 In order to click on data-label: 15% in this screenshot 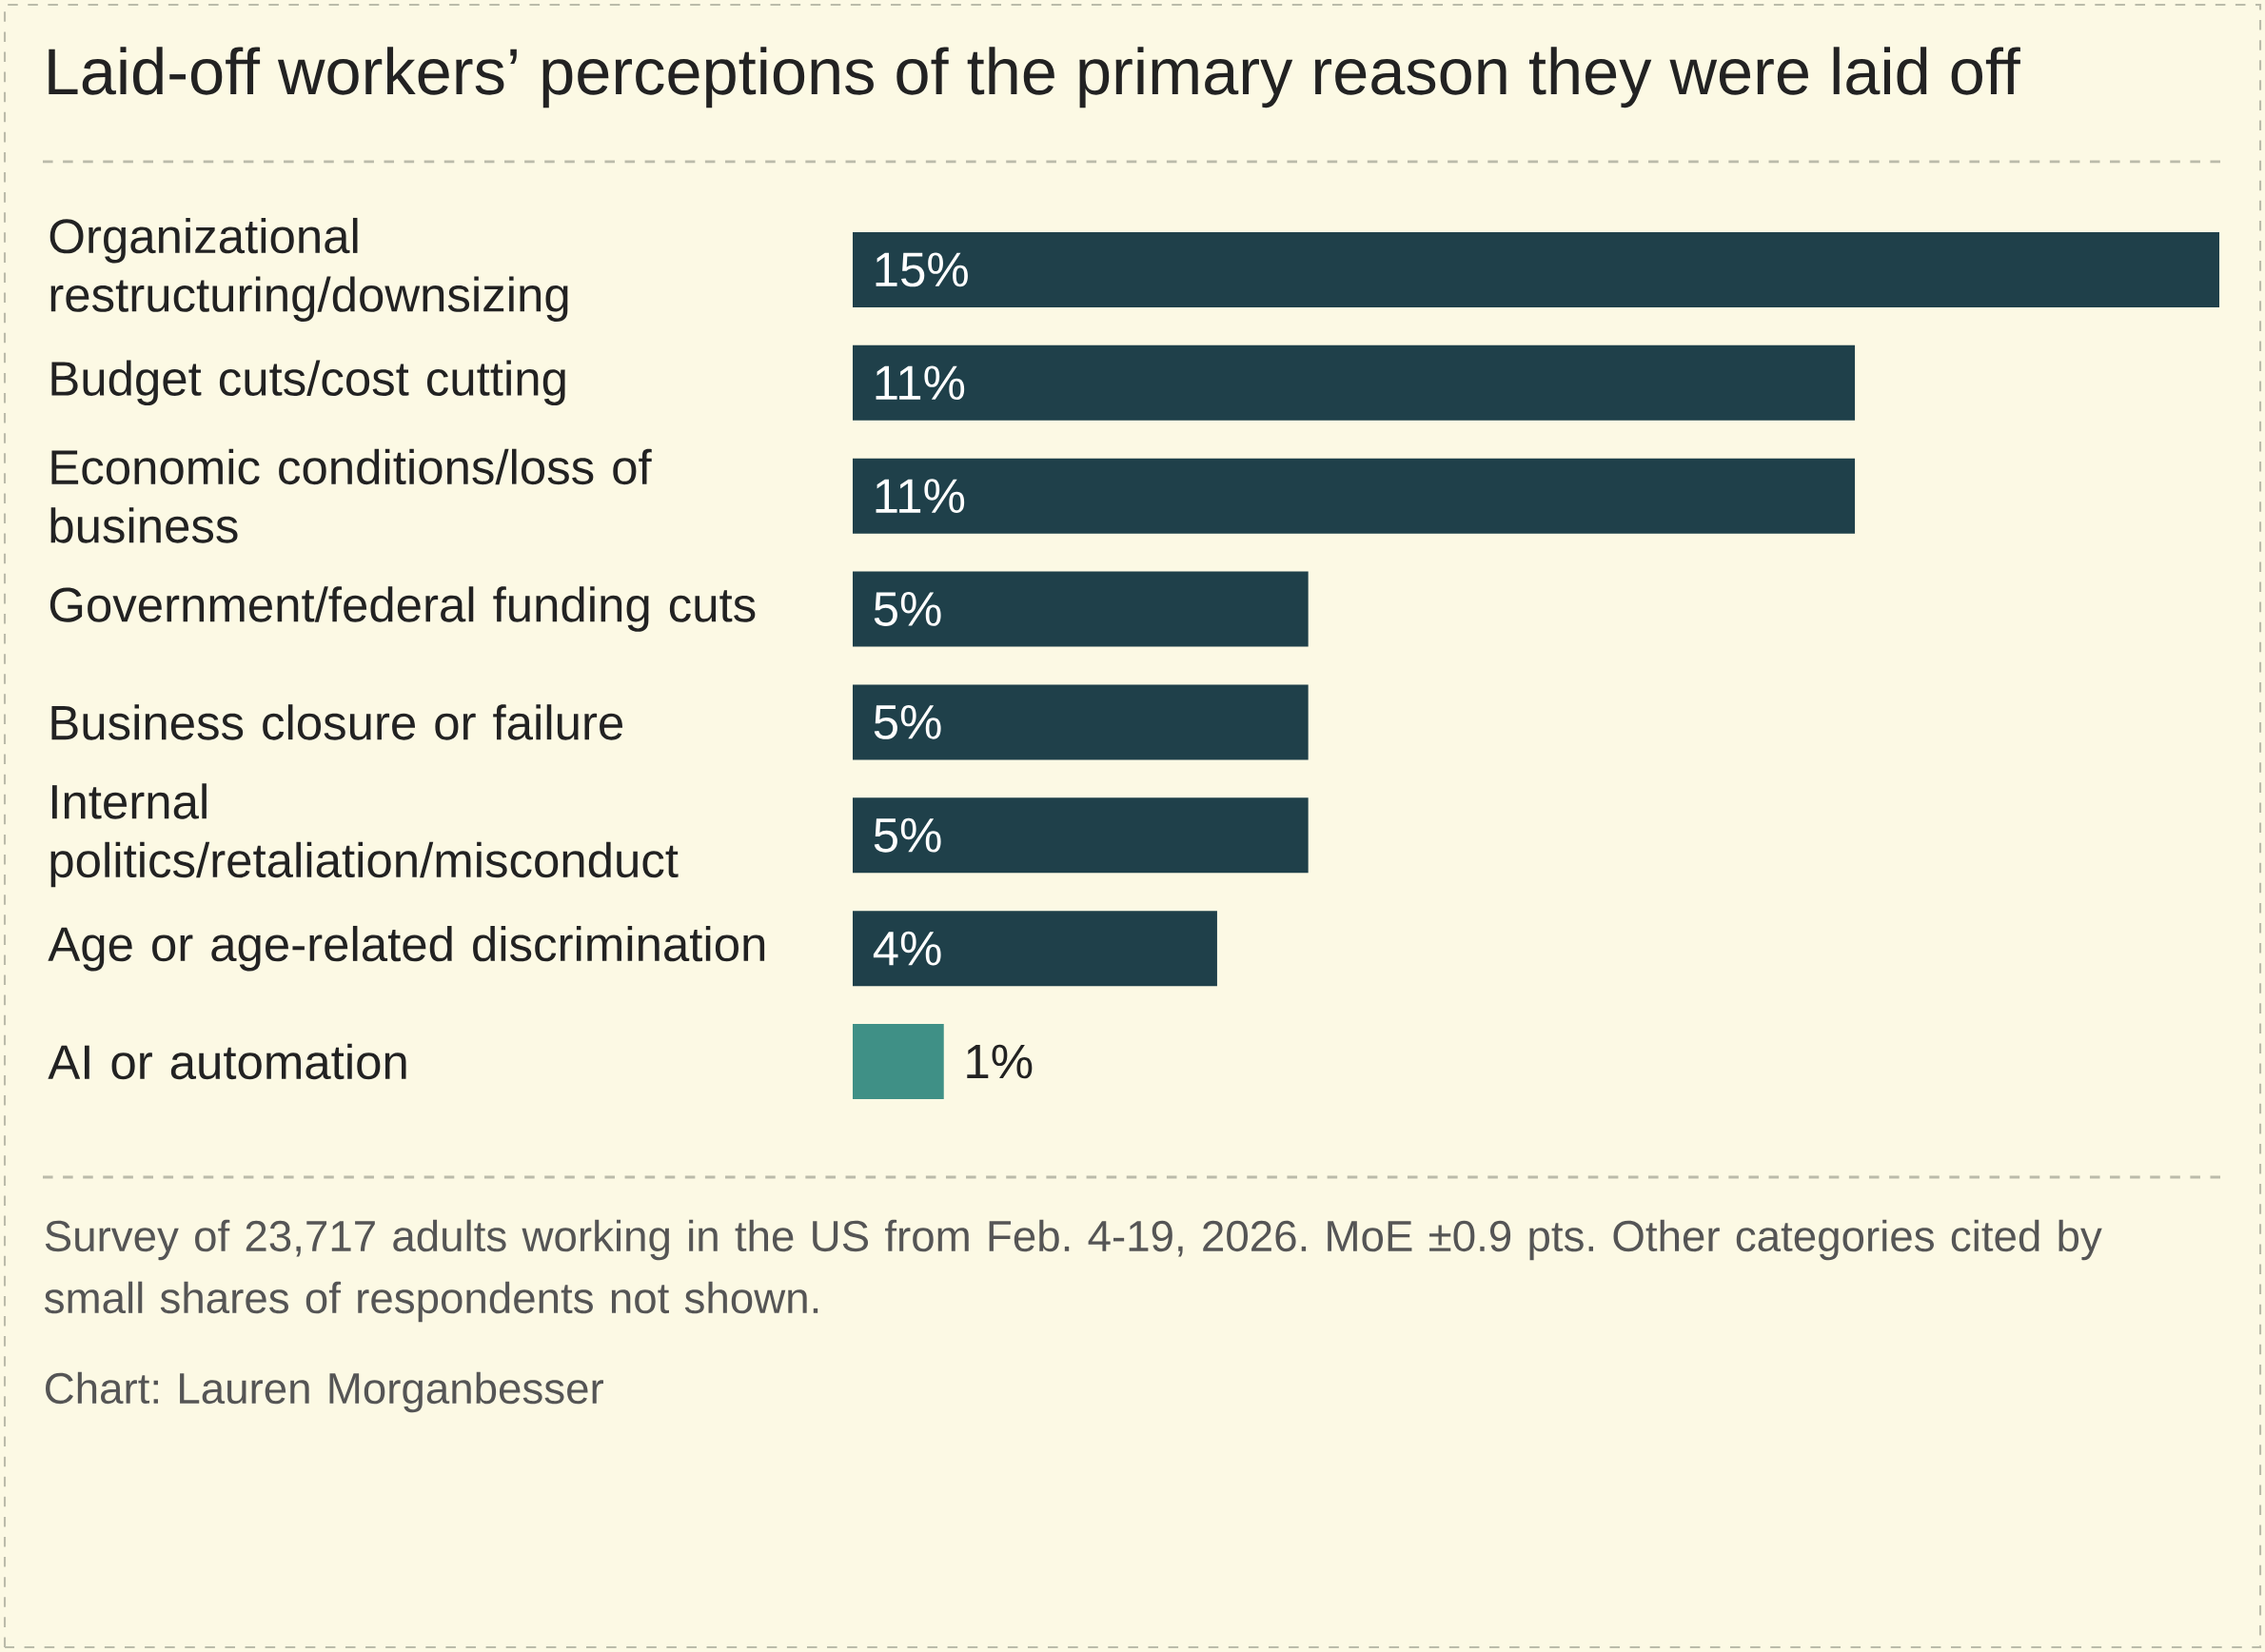, I will do `click(922, 270)`.